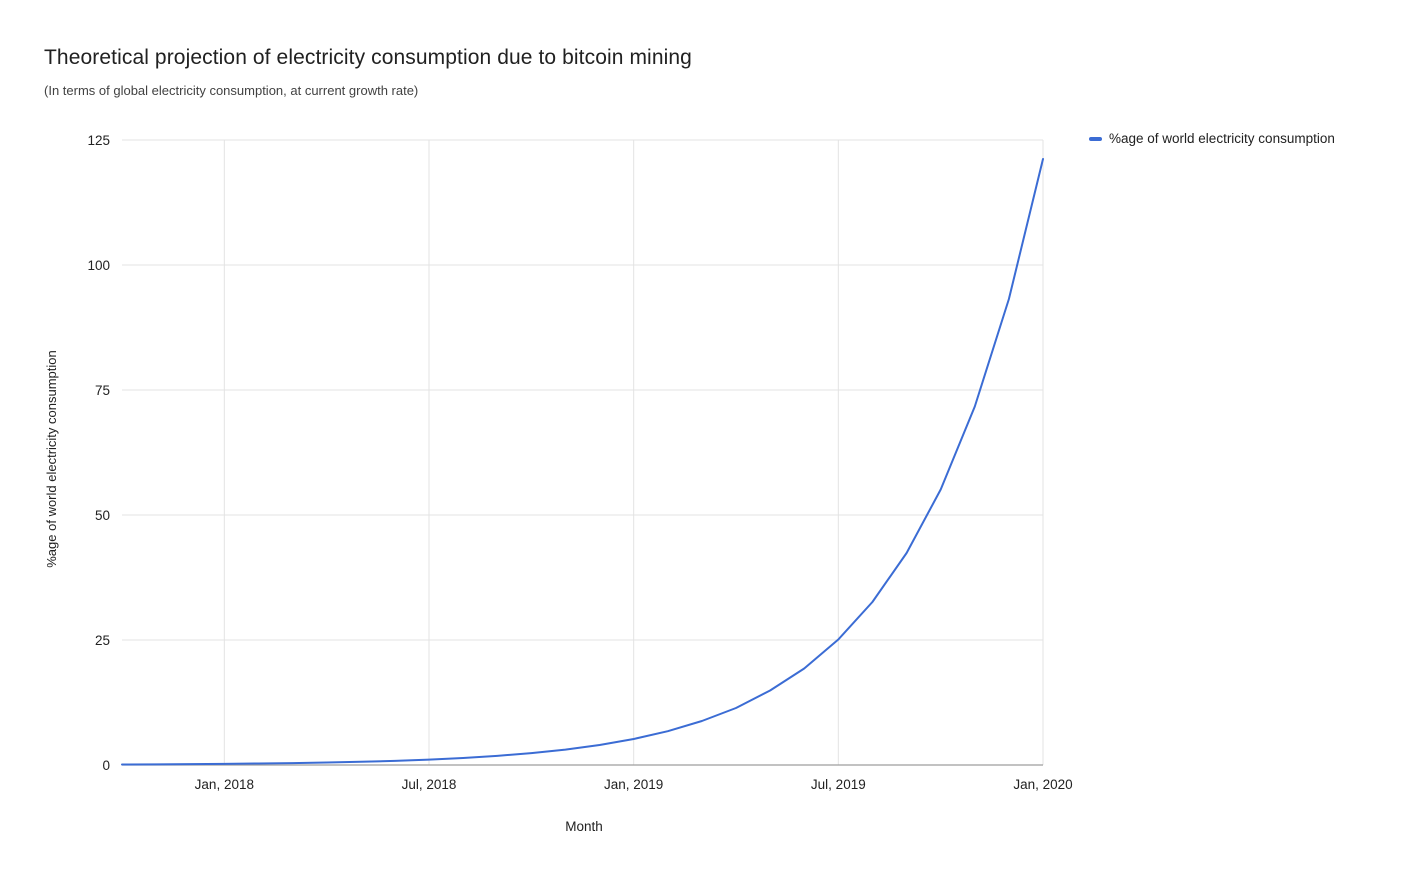  Describe the element at coordinates (429, 784) in the screenshot. I see `x-tick-label: Jul, 2018` at that location.